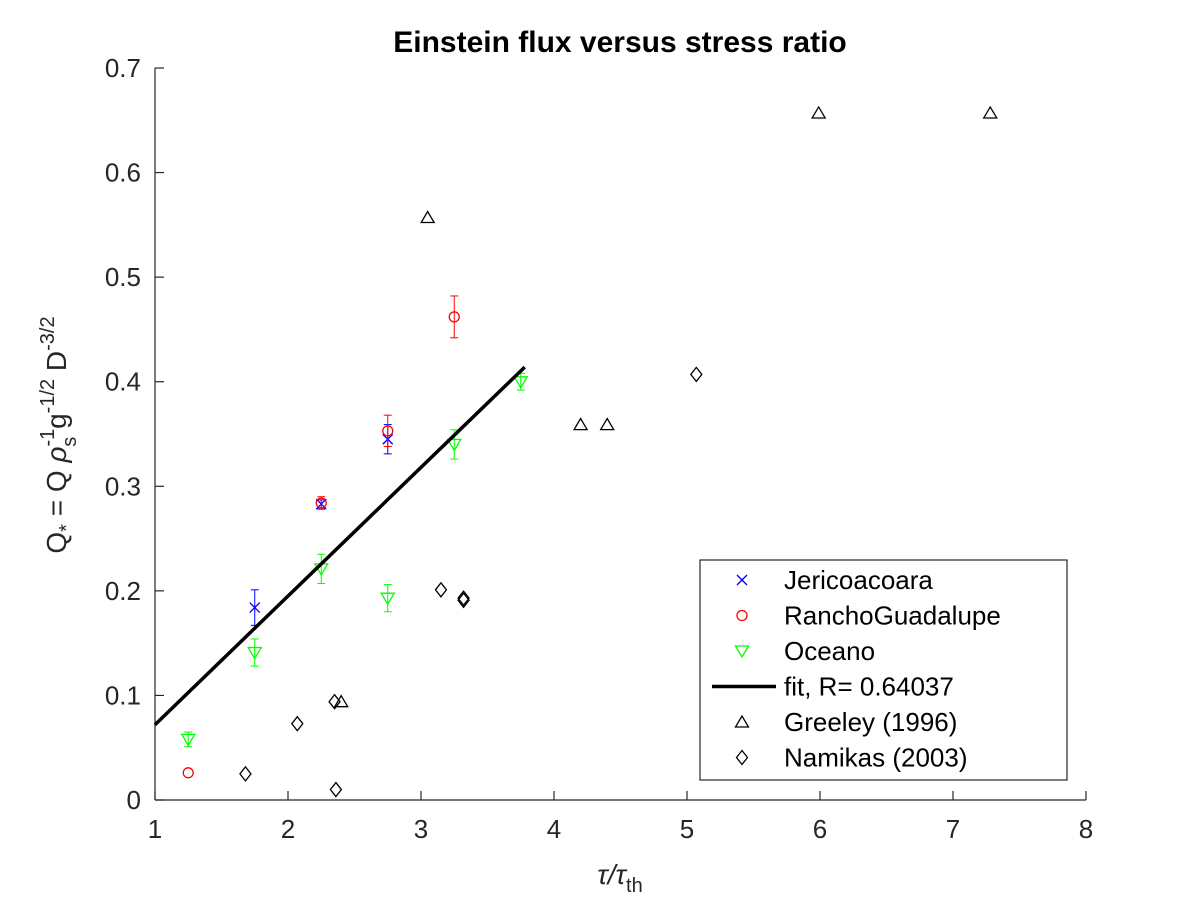  What do you see at coordinates (869, 687) in the screenshot?
I see `legend-entry: fit, R= 0.64037` at bounding box center [869, 687].